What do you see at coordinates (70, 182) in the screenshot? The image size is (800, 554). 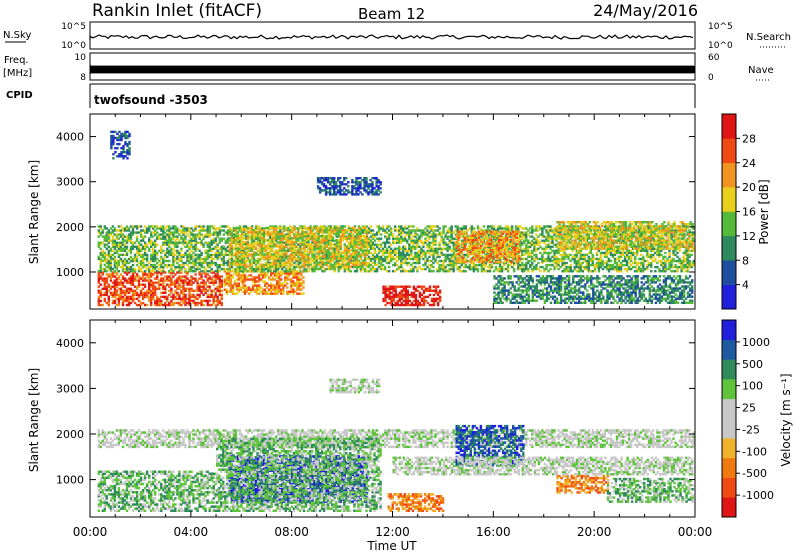 I see `power-panel-ytick: 3000` at bounding box center [70, 182].